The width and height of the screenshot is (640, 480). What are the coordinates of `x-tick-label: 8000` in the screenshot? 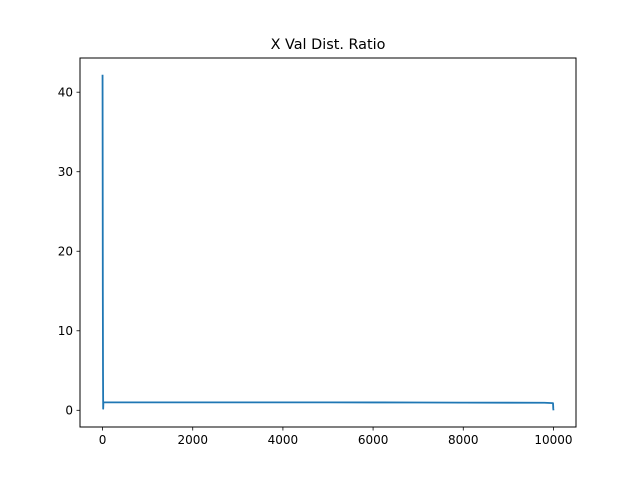 It's located at (463, 440).